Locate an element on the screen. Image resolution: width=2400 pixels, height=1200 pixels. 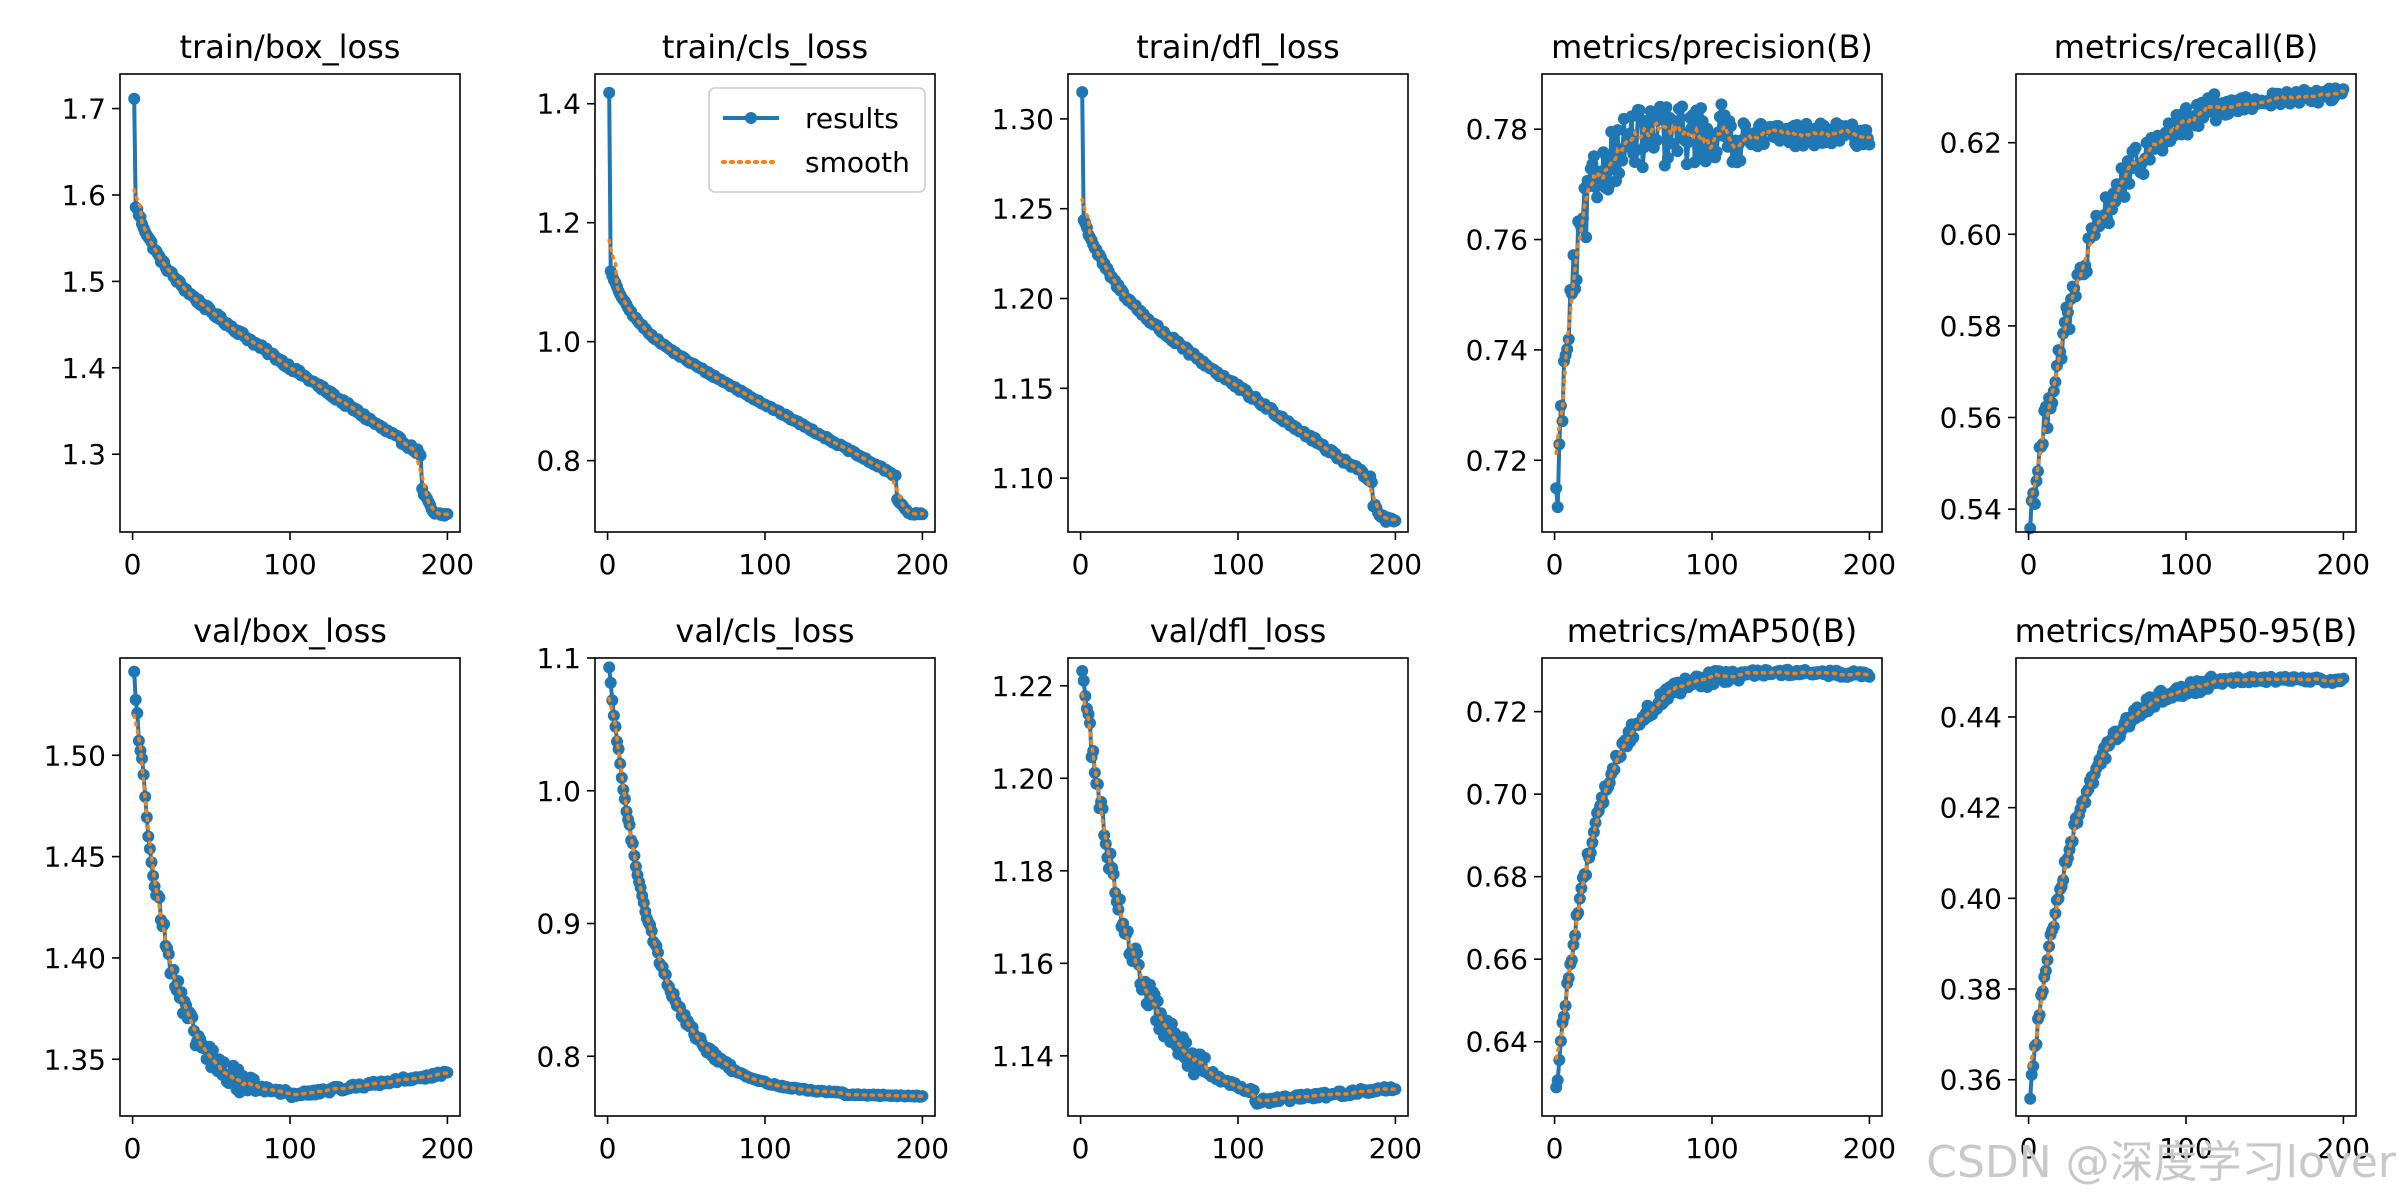
y-tick-label: 0.8 is located at coordinates (558, 1056).